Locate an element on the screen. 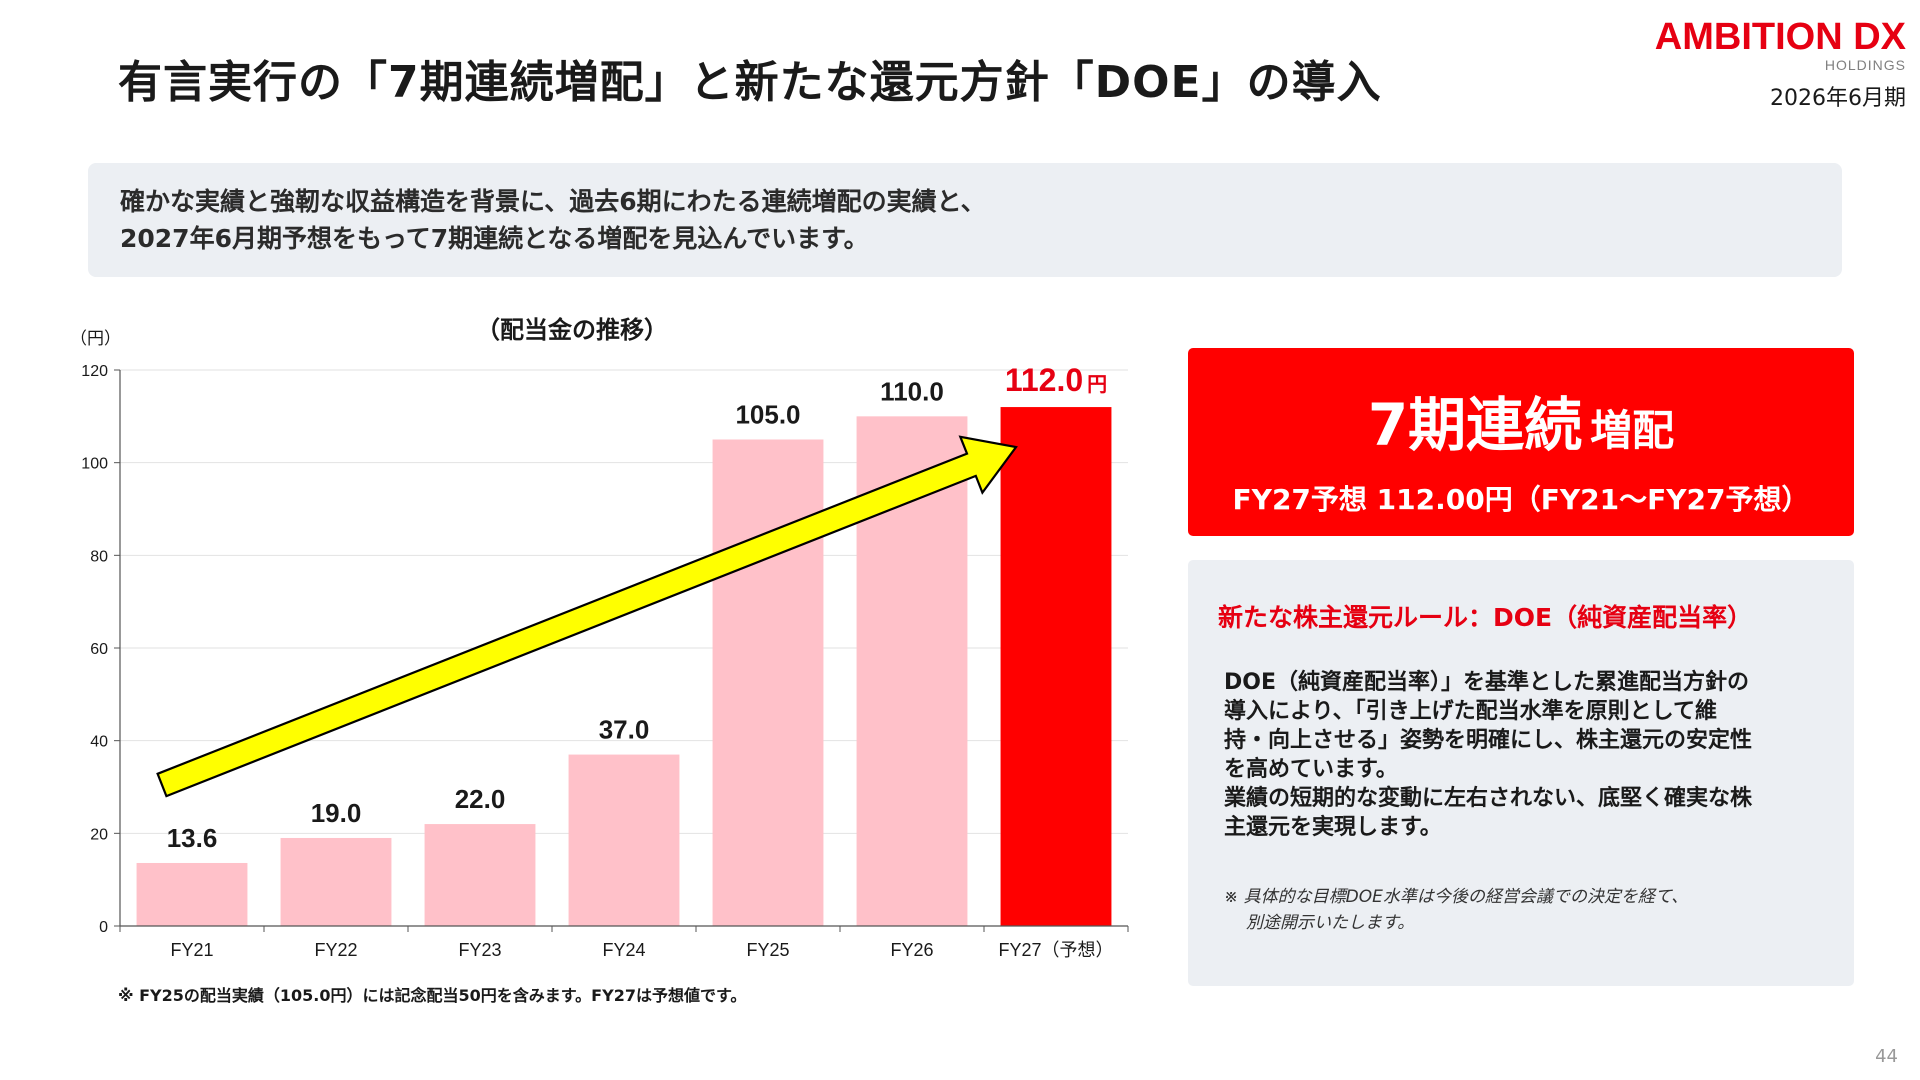  data-label: 22.0 is located at coordinates (480, 799).